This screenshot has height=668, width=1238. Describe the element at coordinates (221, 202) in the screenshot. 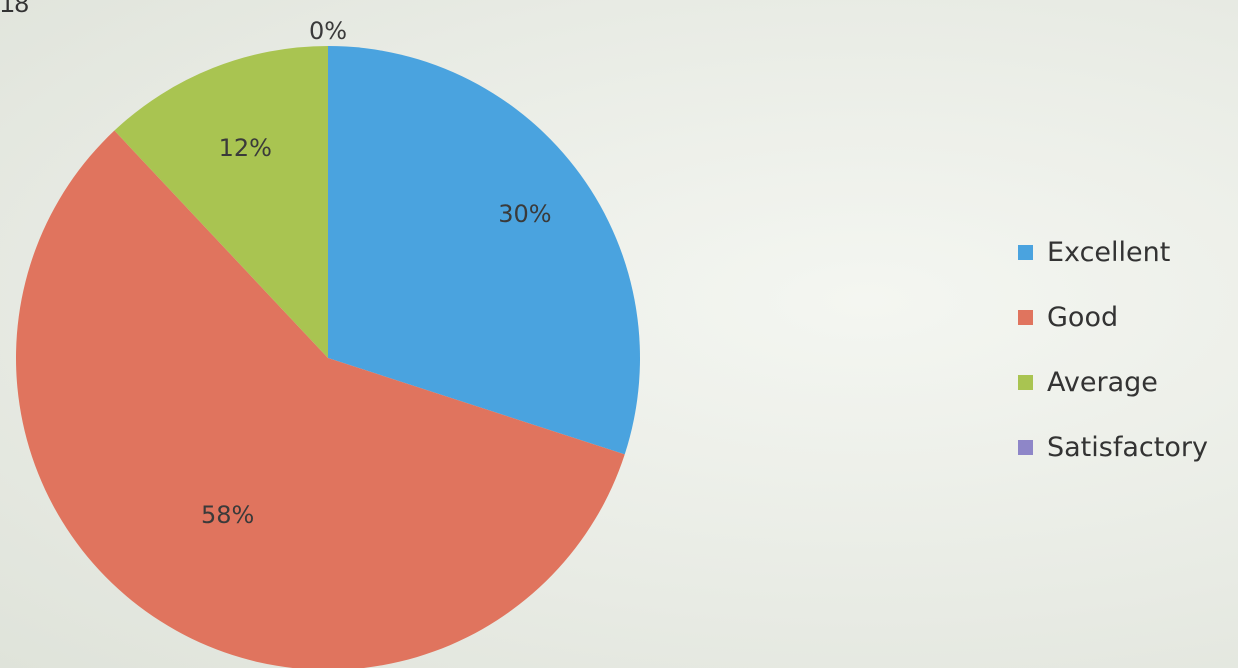

I see `pie-slice-average` at that location.